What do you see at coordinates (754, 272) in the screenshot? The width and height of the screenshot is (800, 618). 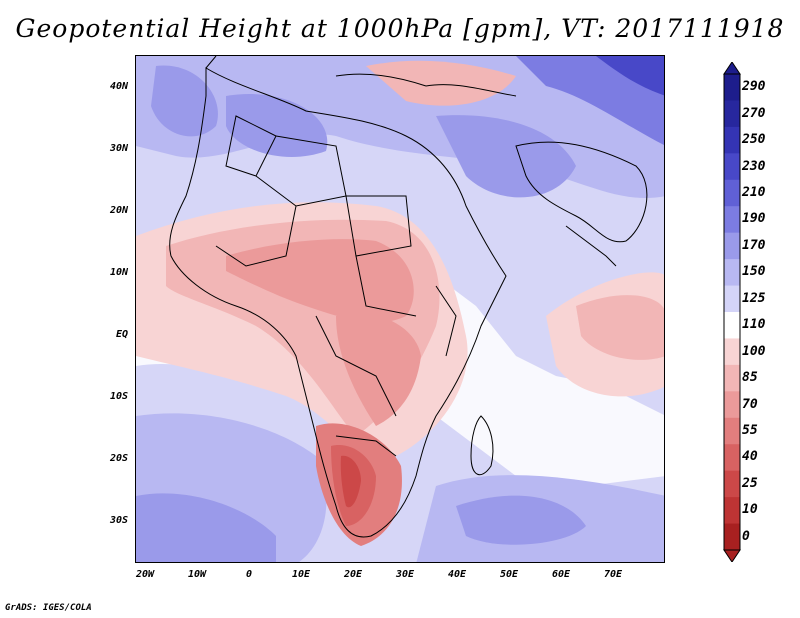 I see `colorbar-label: 150` at bounding box center [754, 272].